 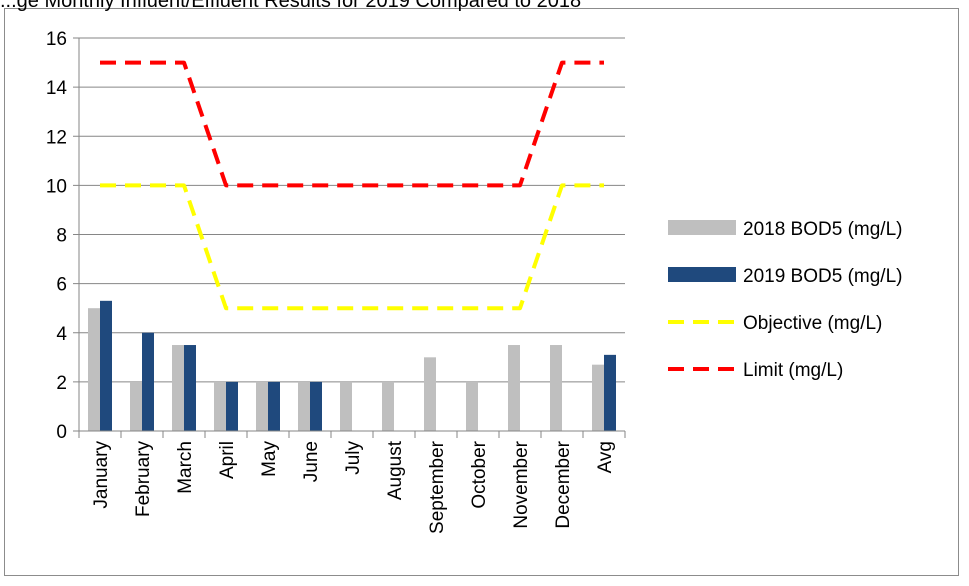 I want to click on y-tick-label: 12, so click(x=56, y=137).